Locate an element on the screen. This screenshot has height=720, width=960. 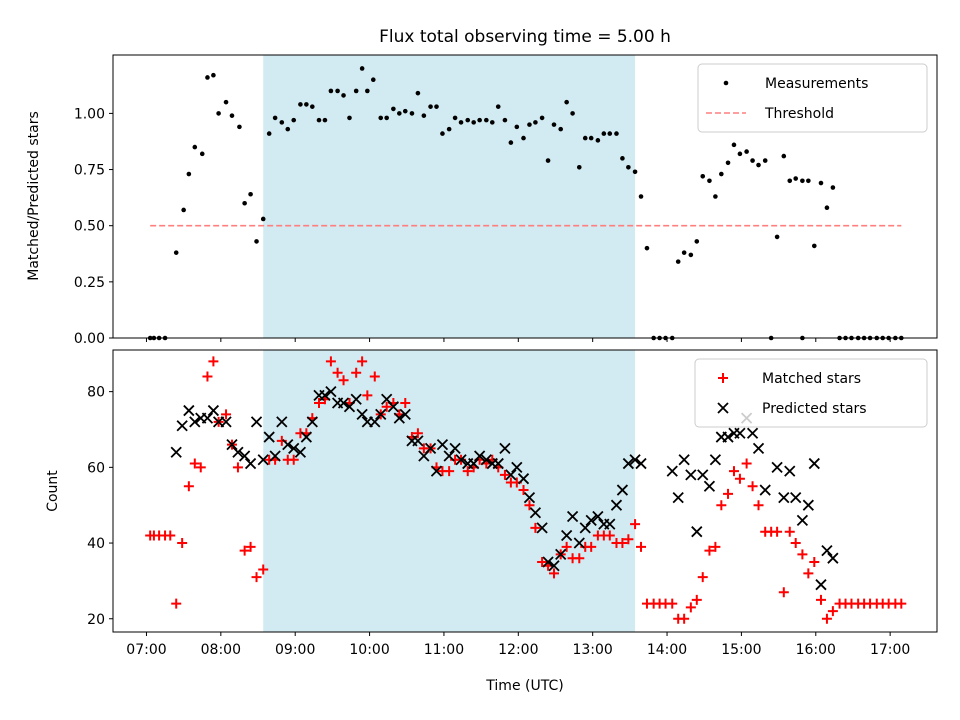
figure-title: Flux total observing time = 5.00 h is located at coordinates (525, 37).